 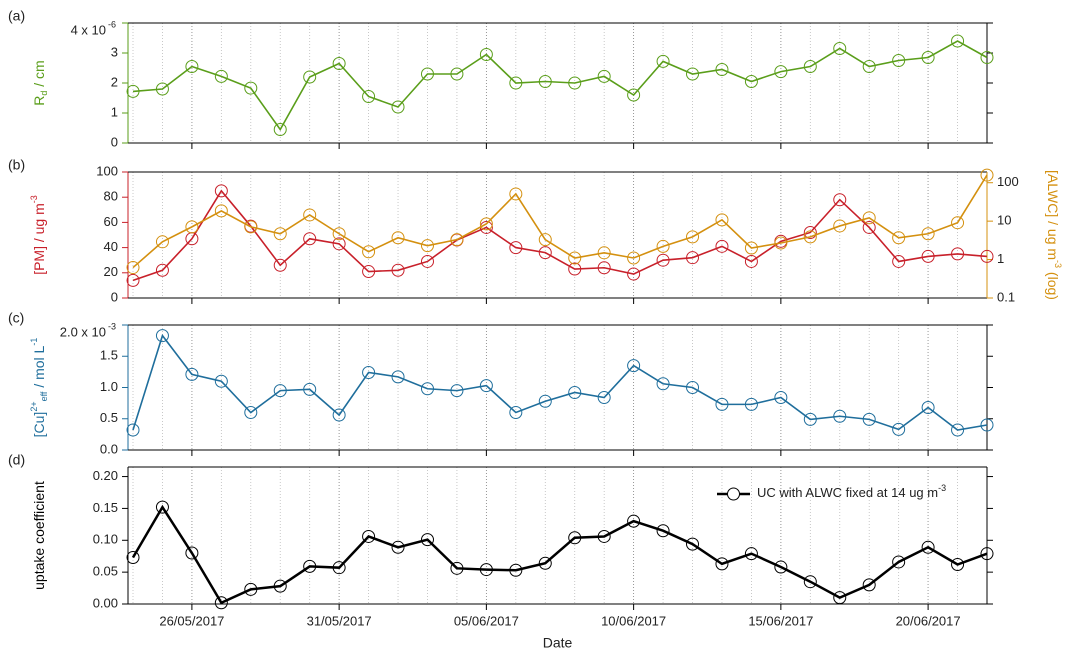 I want to click on axis-label: [PM] / ug m-3, so click(x=37, y=235).